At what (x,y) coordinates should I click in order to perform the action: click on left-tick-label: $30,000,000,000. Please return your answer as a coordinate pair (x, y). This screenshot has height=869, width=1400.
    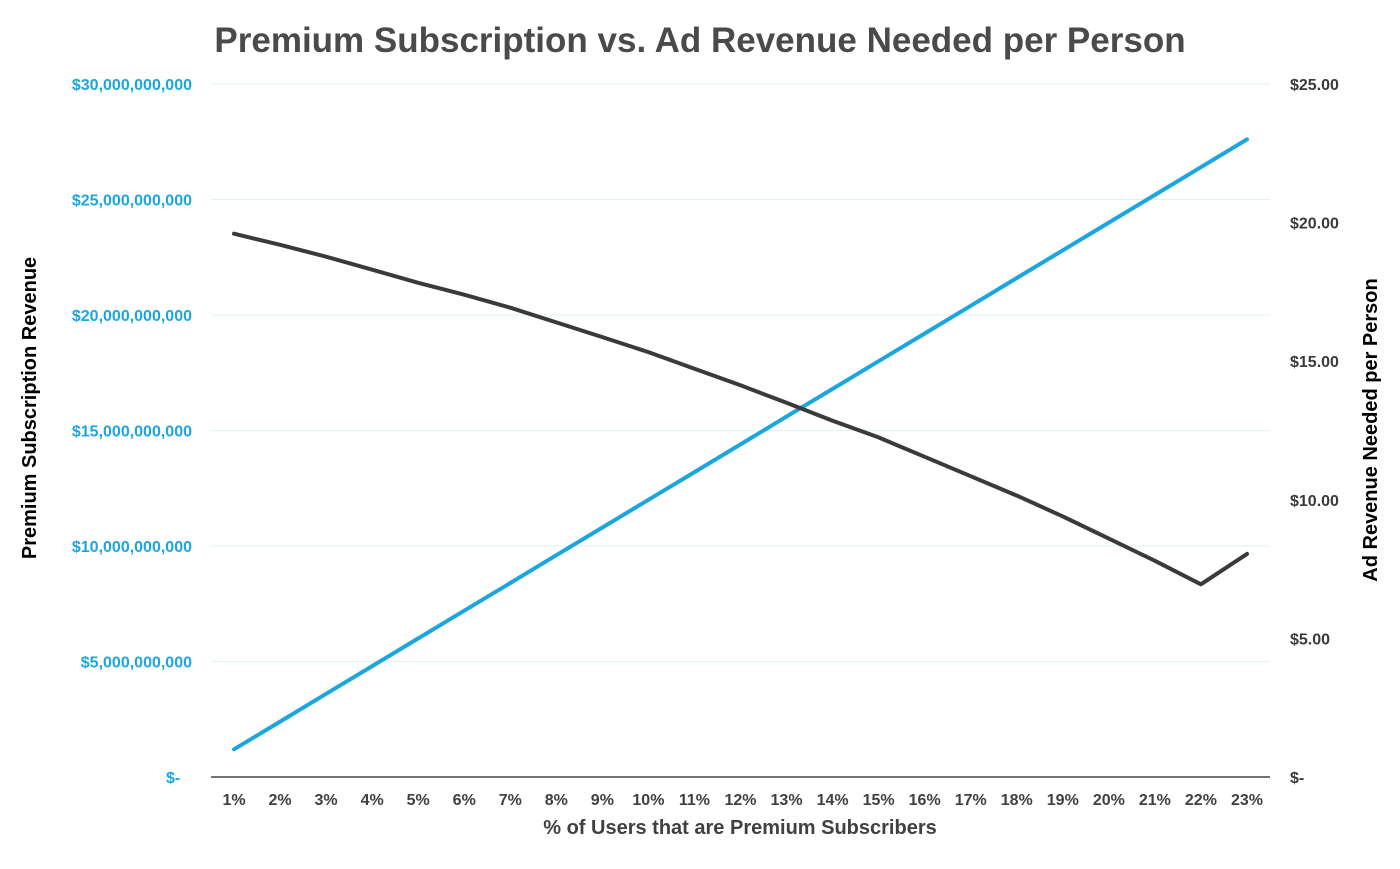
    Looking at the image, I should click on (132, 85).